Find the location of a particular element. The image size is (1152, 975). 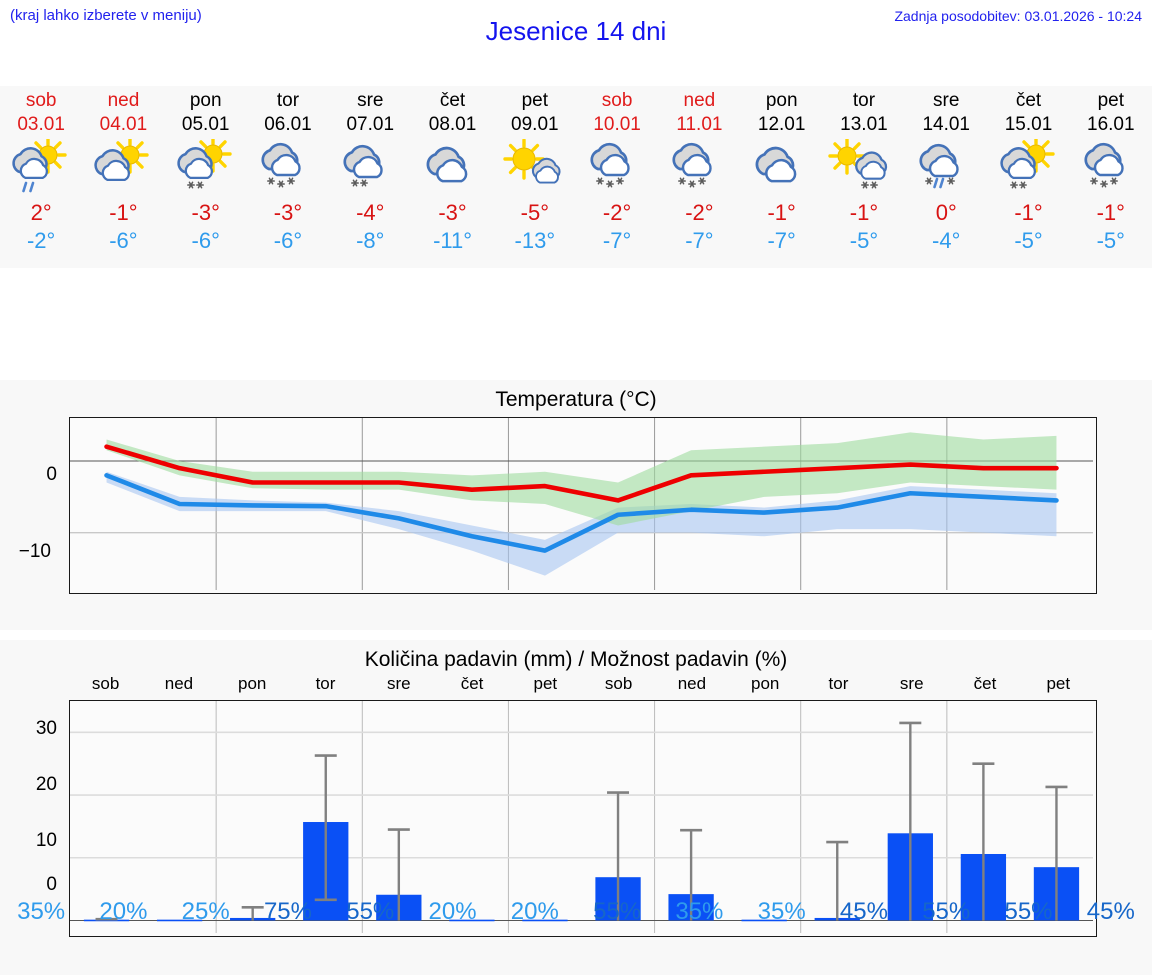

day-column: sre 07.01 -4° -8° is located at coordinates (370, 177).